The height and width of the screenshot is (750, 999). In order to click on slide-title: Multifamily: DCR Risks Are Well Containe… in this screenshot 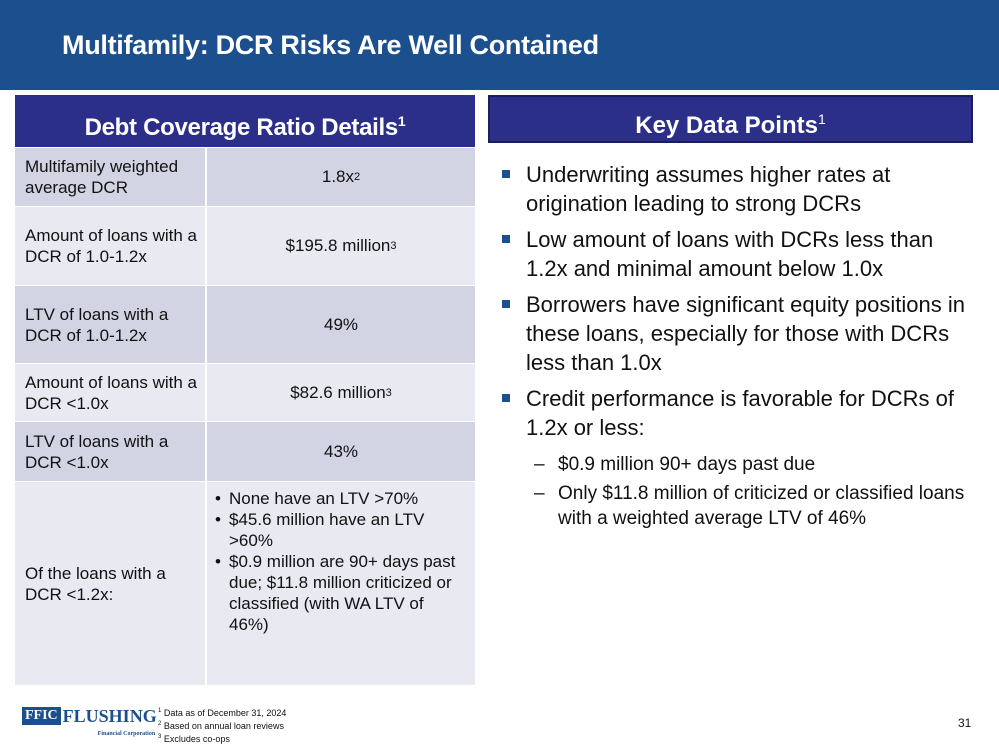, I will do `click(330, 45)`.